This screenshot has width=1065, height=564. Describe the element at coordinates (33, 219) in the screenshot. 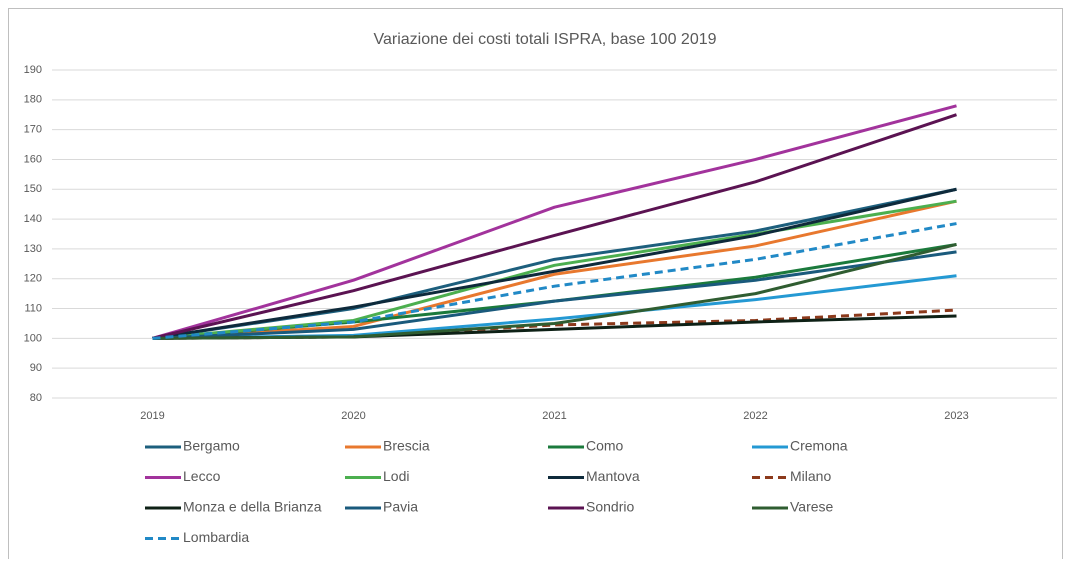

I see `y-tick-label: 140` at that location.